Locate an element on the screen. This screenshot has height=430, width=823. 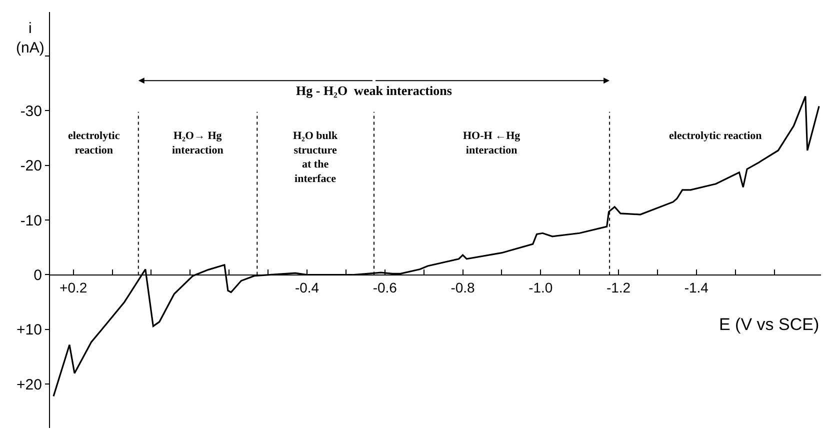
y-tick-label: 0 is located at coordinates (38, 275).